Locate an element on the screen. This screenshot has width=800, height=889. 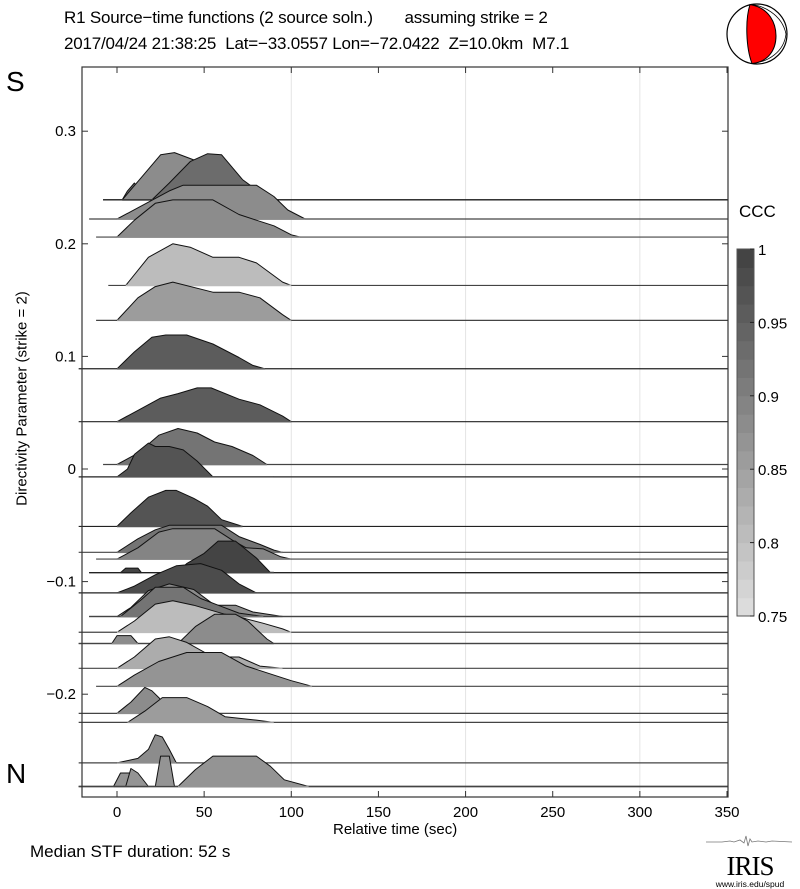
colorbar-frame is located at coordinates (745, 432).